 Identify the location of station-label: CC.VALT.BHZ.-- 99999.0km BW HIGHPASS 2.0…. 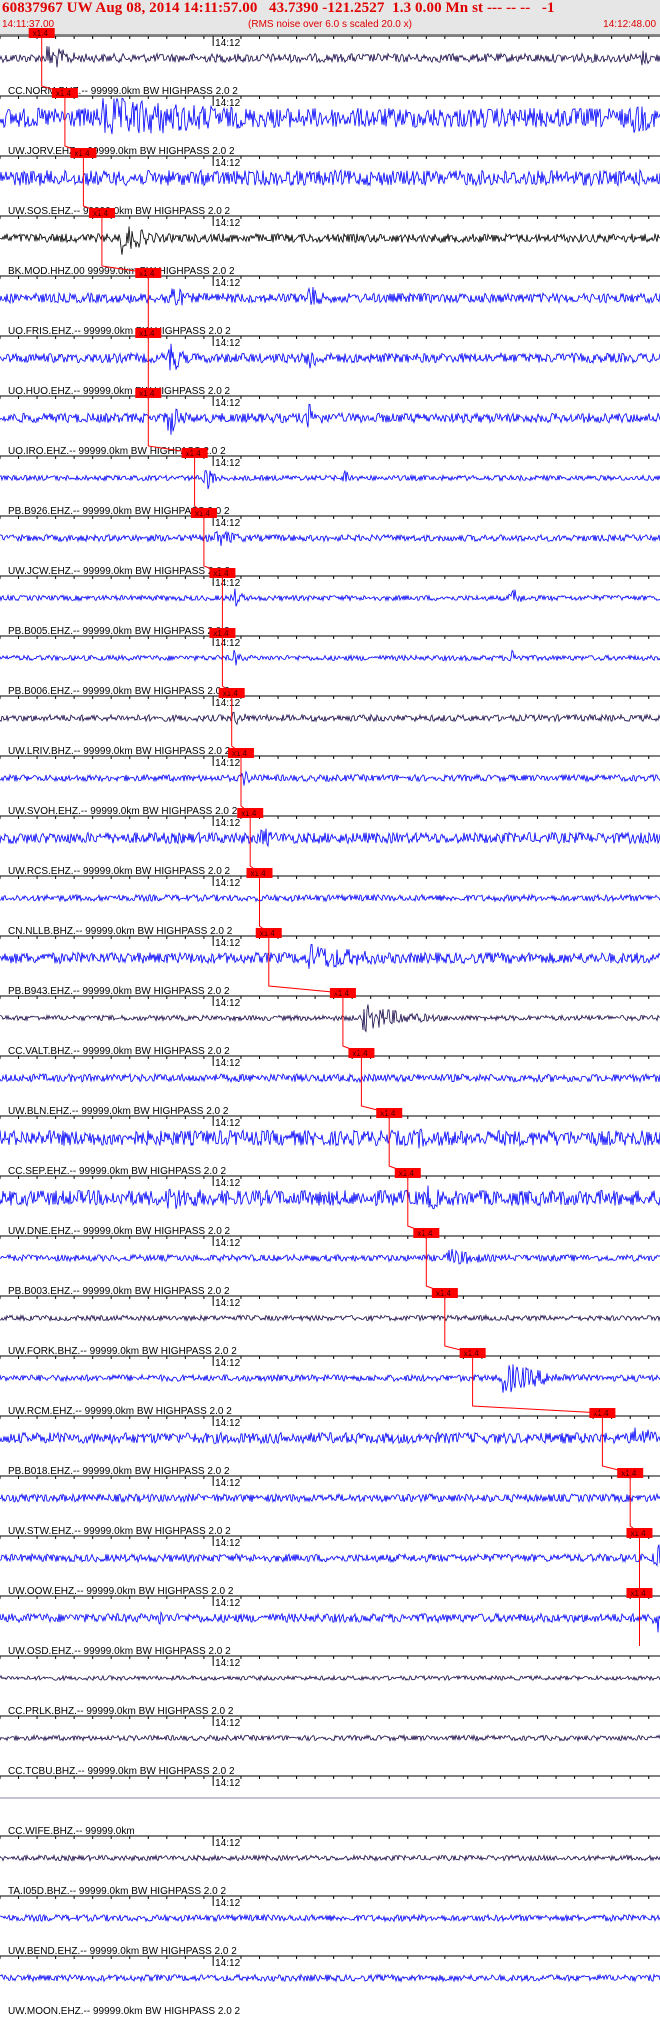
(119, 1051).